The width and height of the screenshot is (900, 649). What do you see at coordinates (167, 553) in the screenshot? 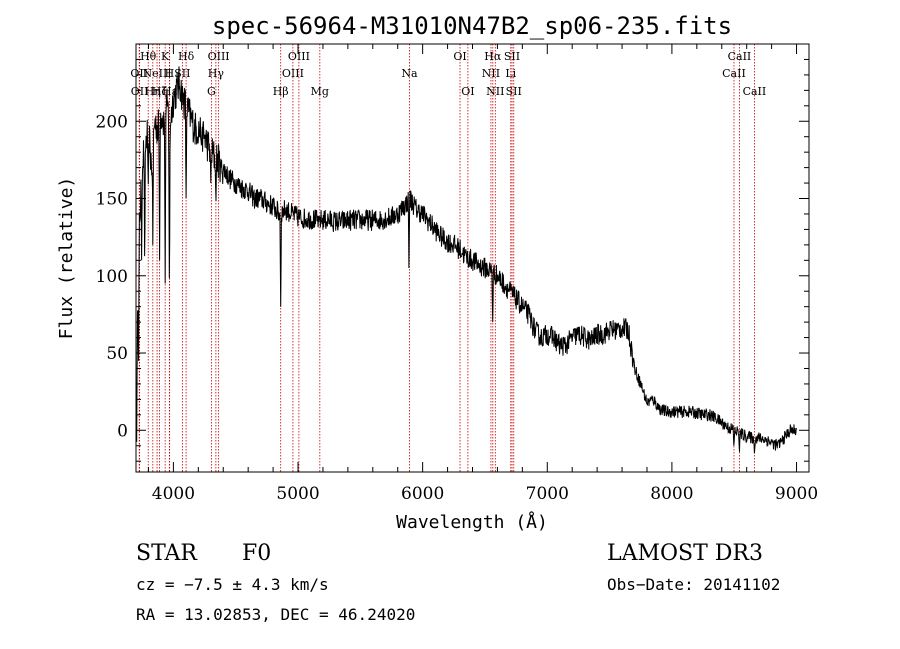
I see `object-class: STAR` at bounding box center [167, 553].